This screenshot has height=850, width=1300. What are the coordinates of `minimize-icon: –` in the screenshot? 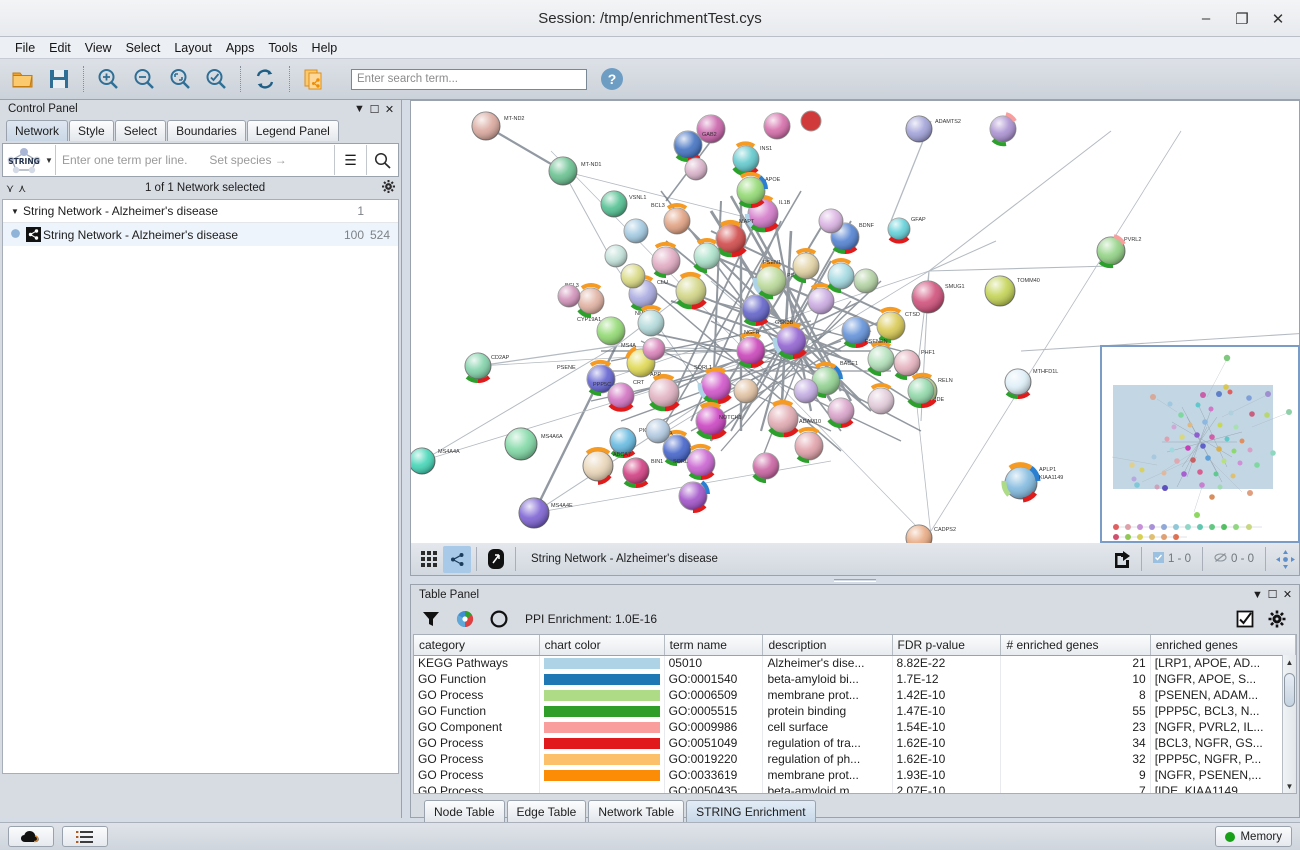 It's located at (1206, 18).